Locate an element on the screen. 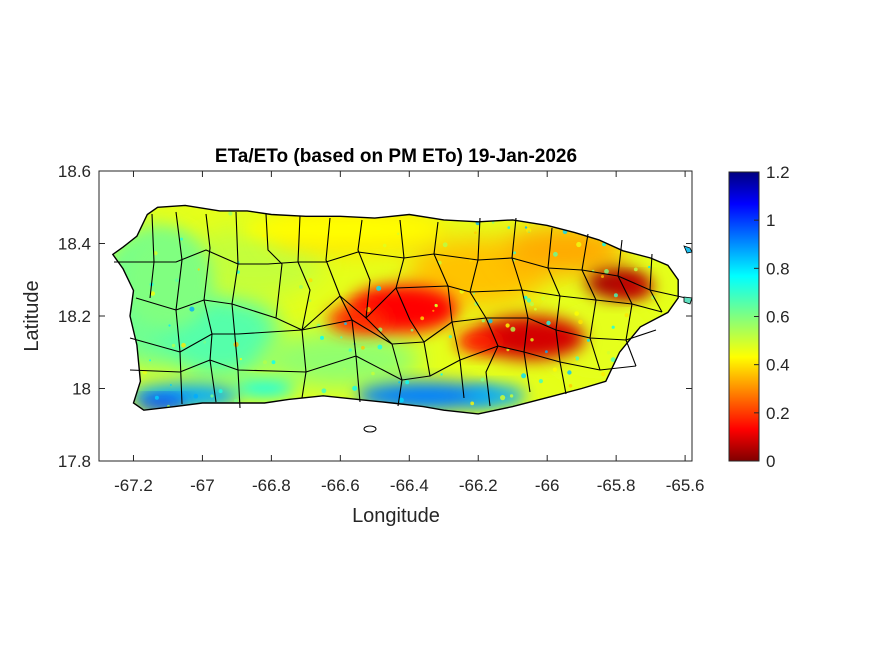  y-tick-label: 18.4 is located at coordinates (74, 244).